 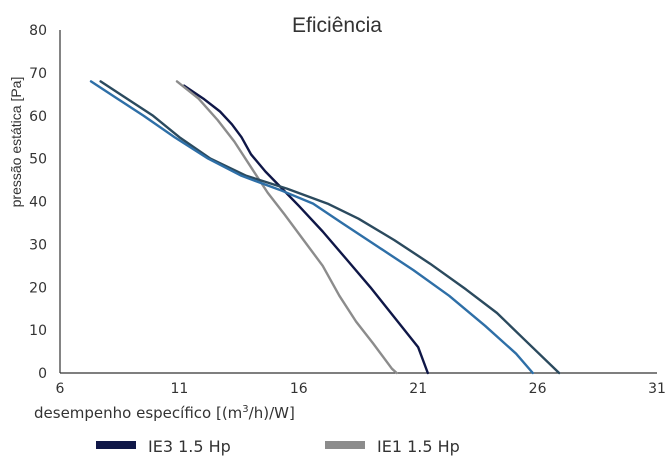 I want to click on y-tick-label: 50, so click(x=38, y=160).